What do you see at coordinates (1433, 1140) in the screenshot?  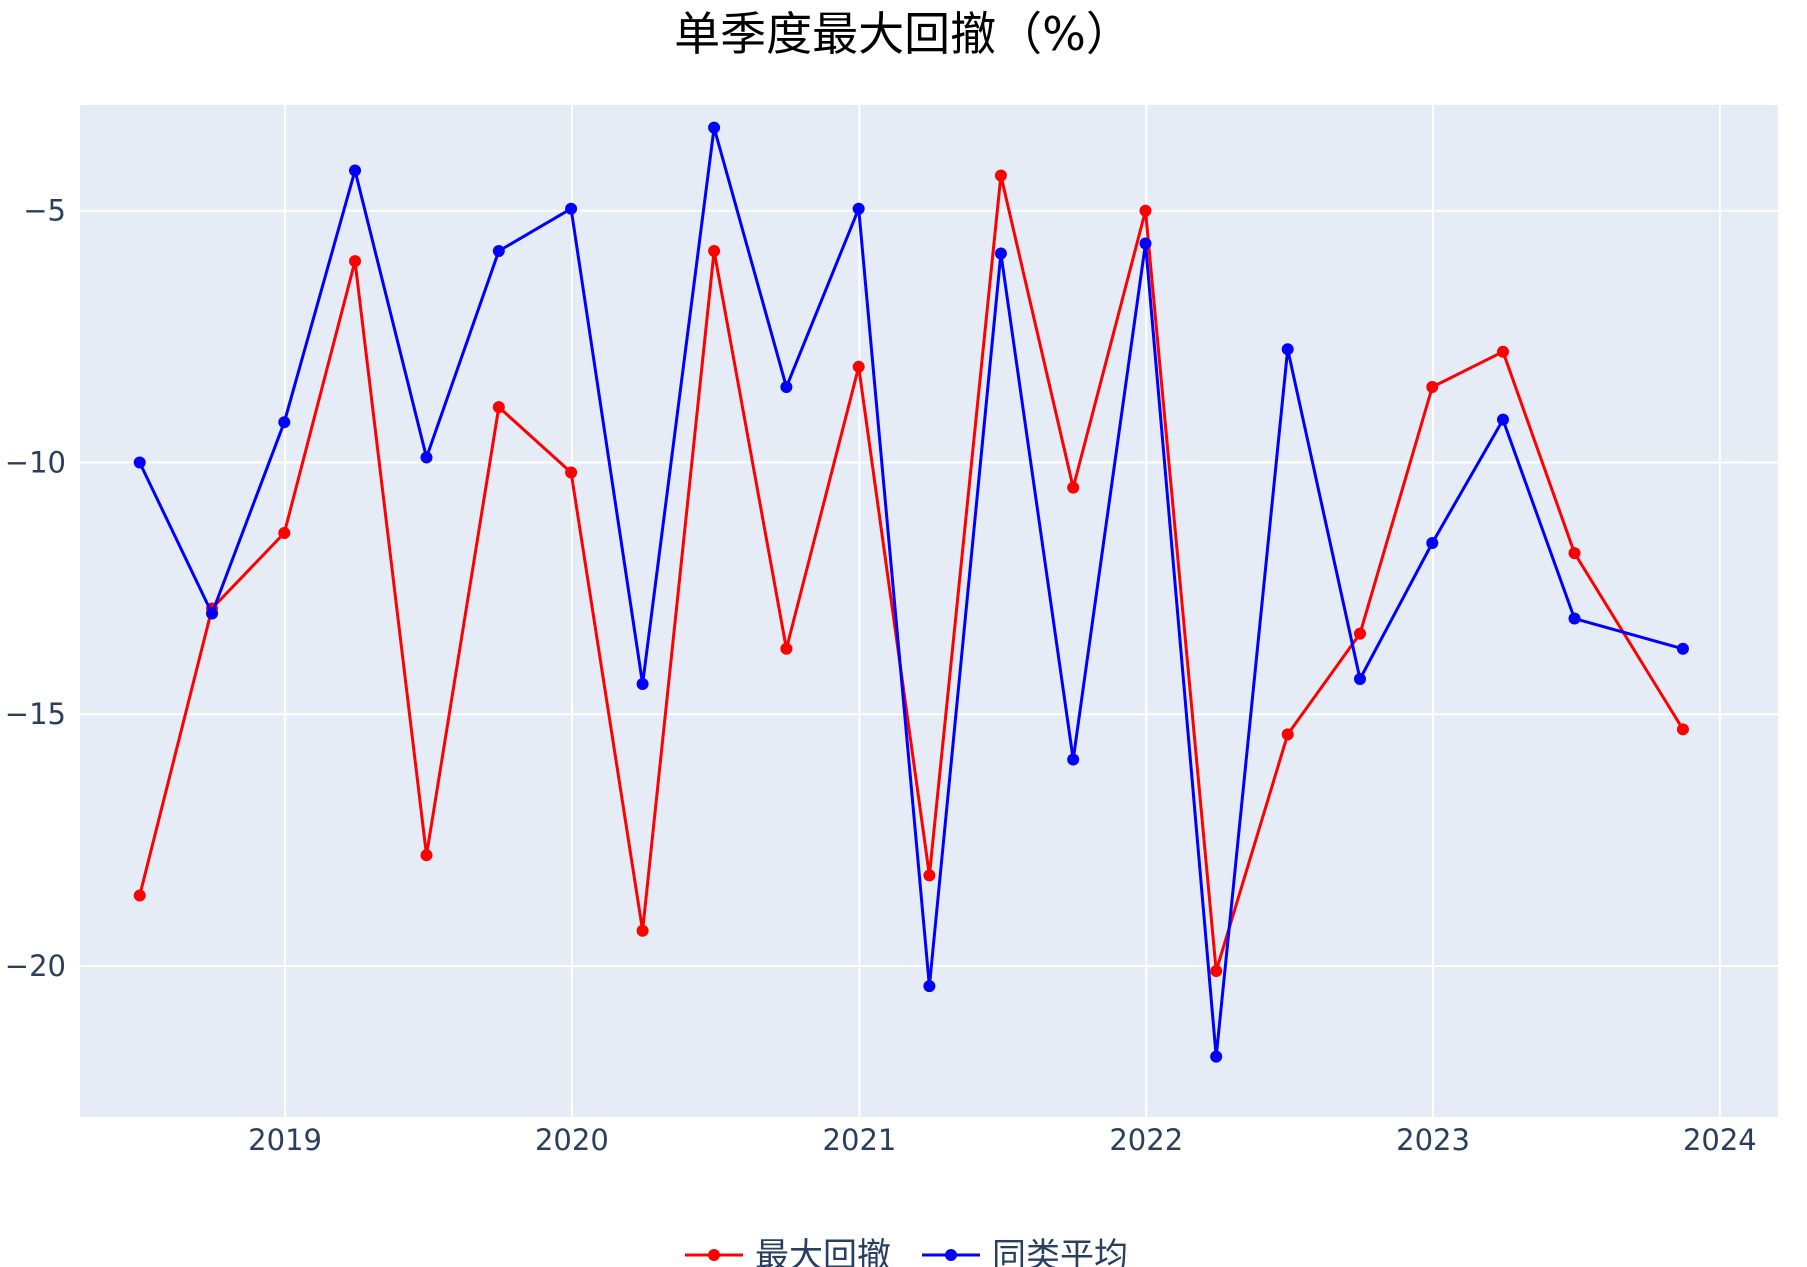 I see `x-tick-label: 2023` at bounding box center [1433, 1140].